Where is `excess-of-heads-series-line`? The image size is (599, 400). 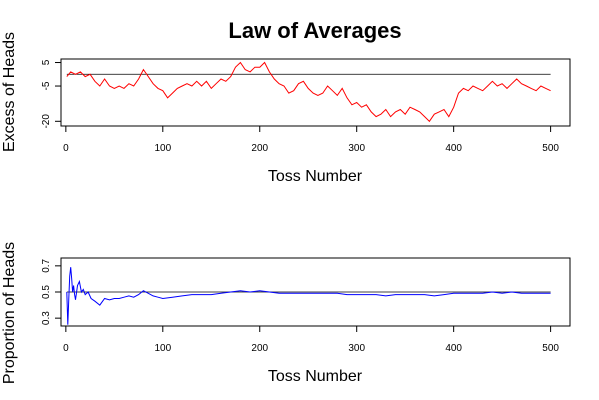
excess-of-heads-series-line is located at coordinates (308, 92).